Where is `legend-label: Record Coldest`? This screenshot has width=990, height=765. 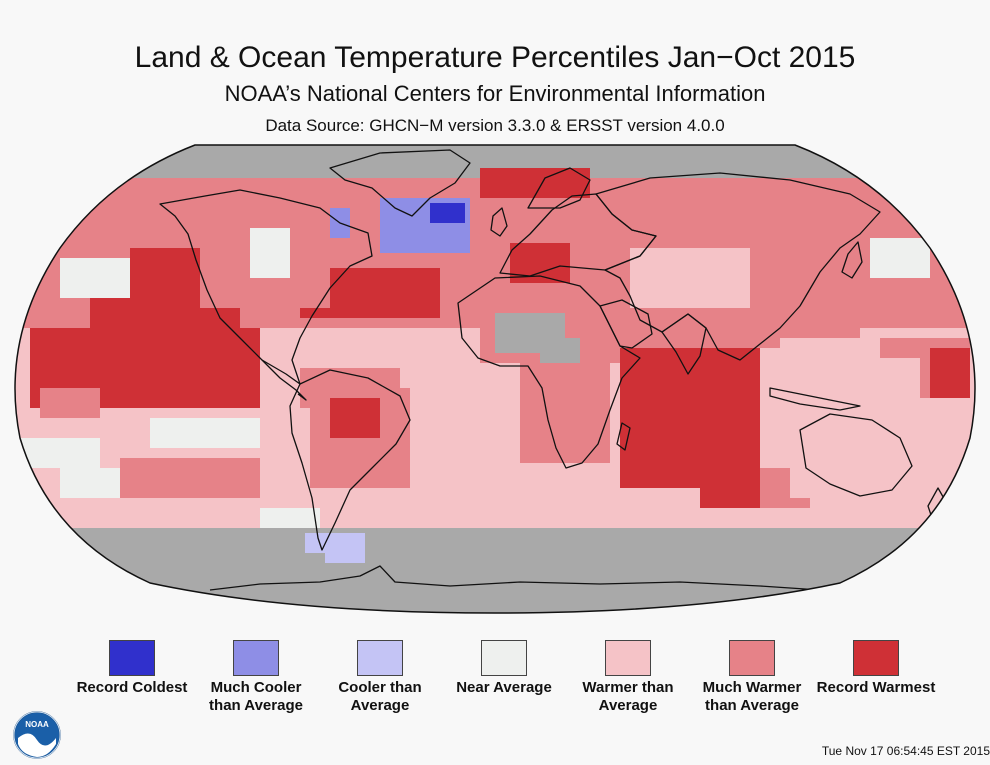 legend-label: Record Coldest is located at coordinates (132, 687).